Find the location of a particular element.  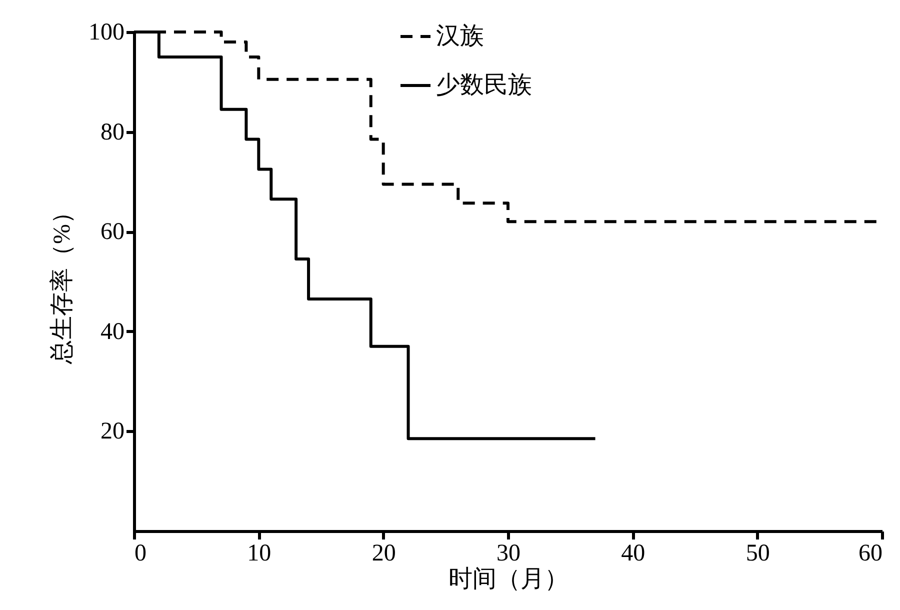

y-tick-label: 40 is located at coordinates (112, 331).